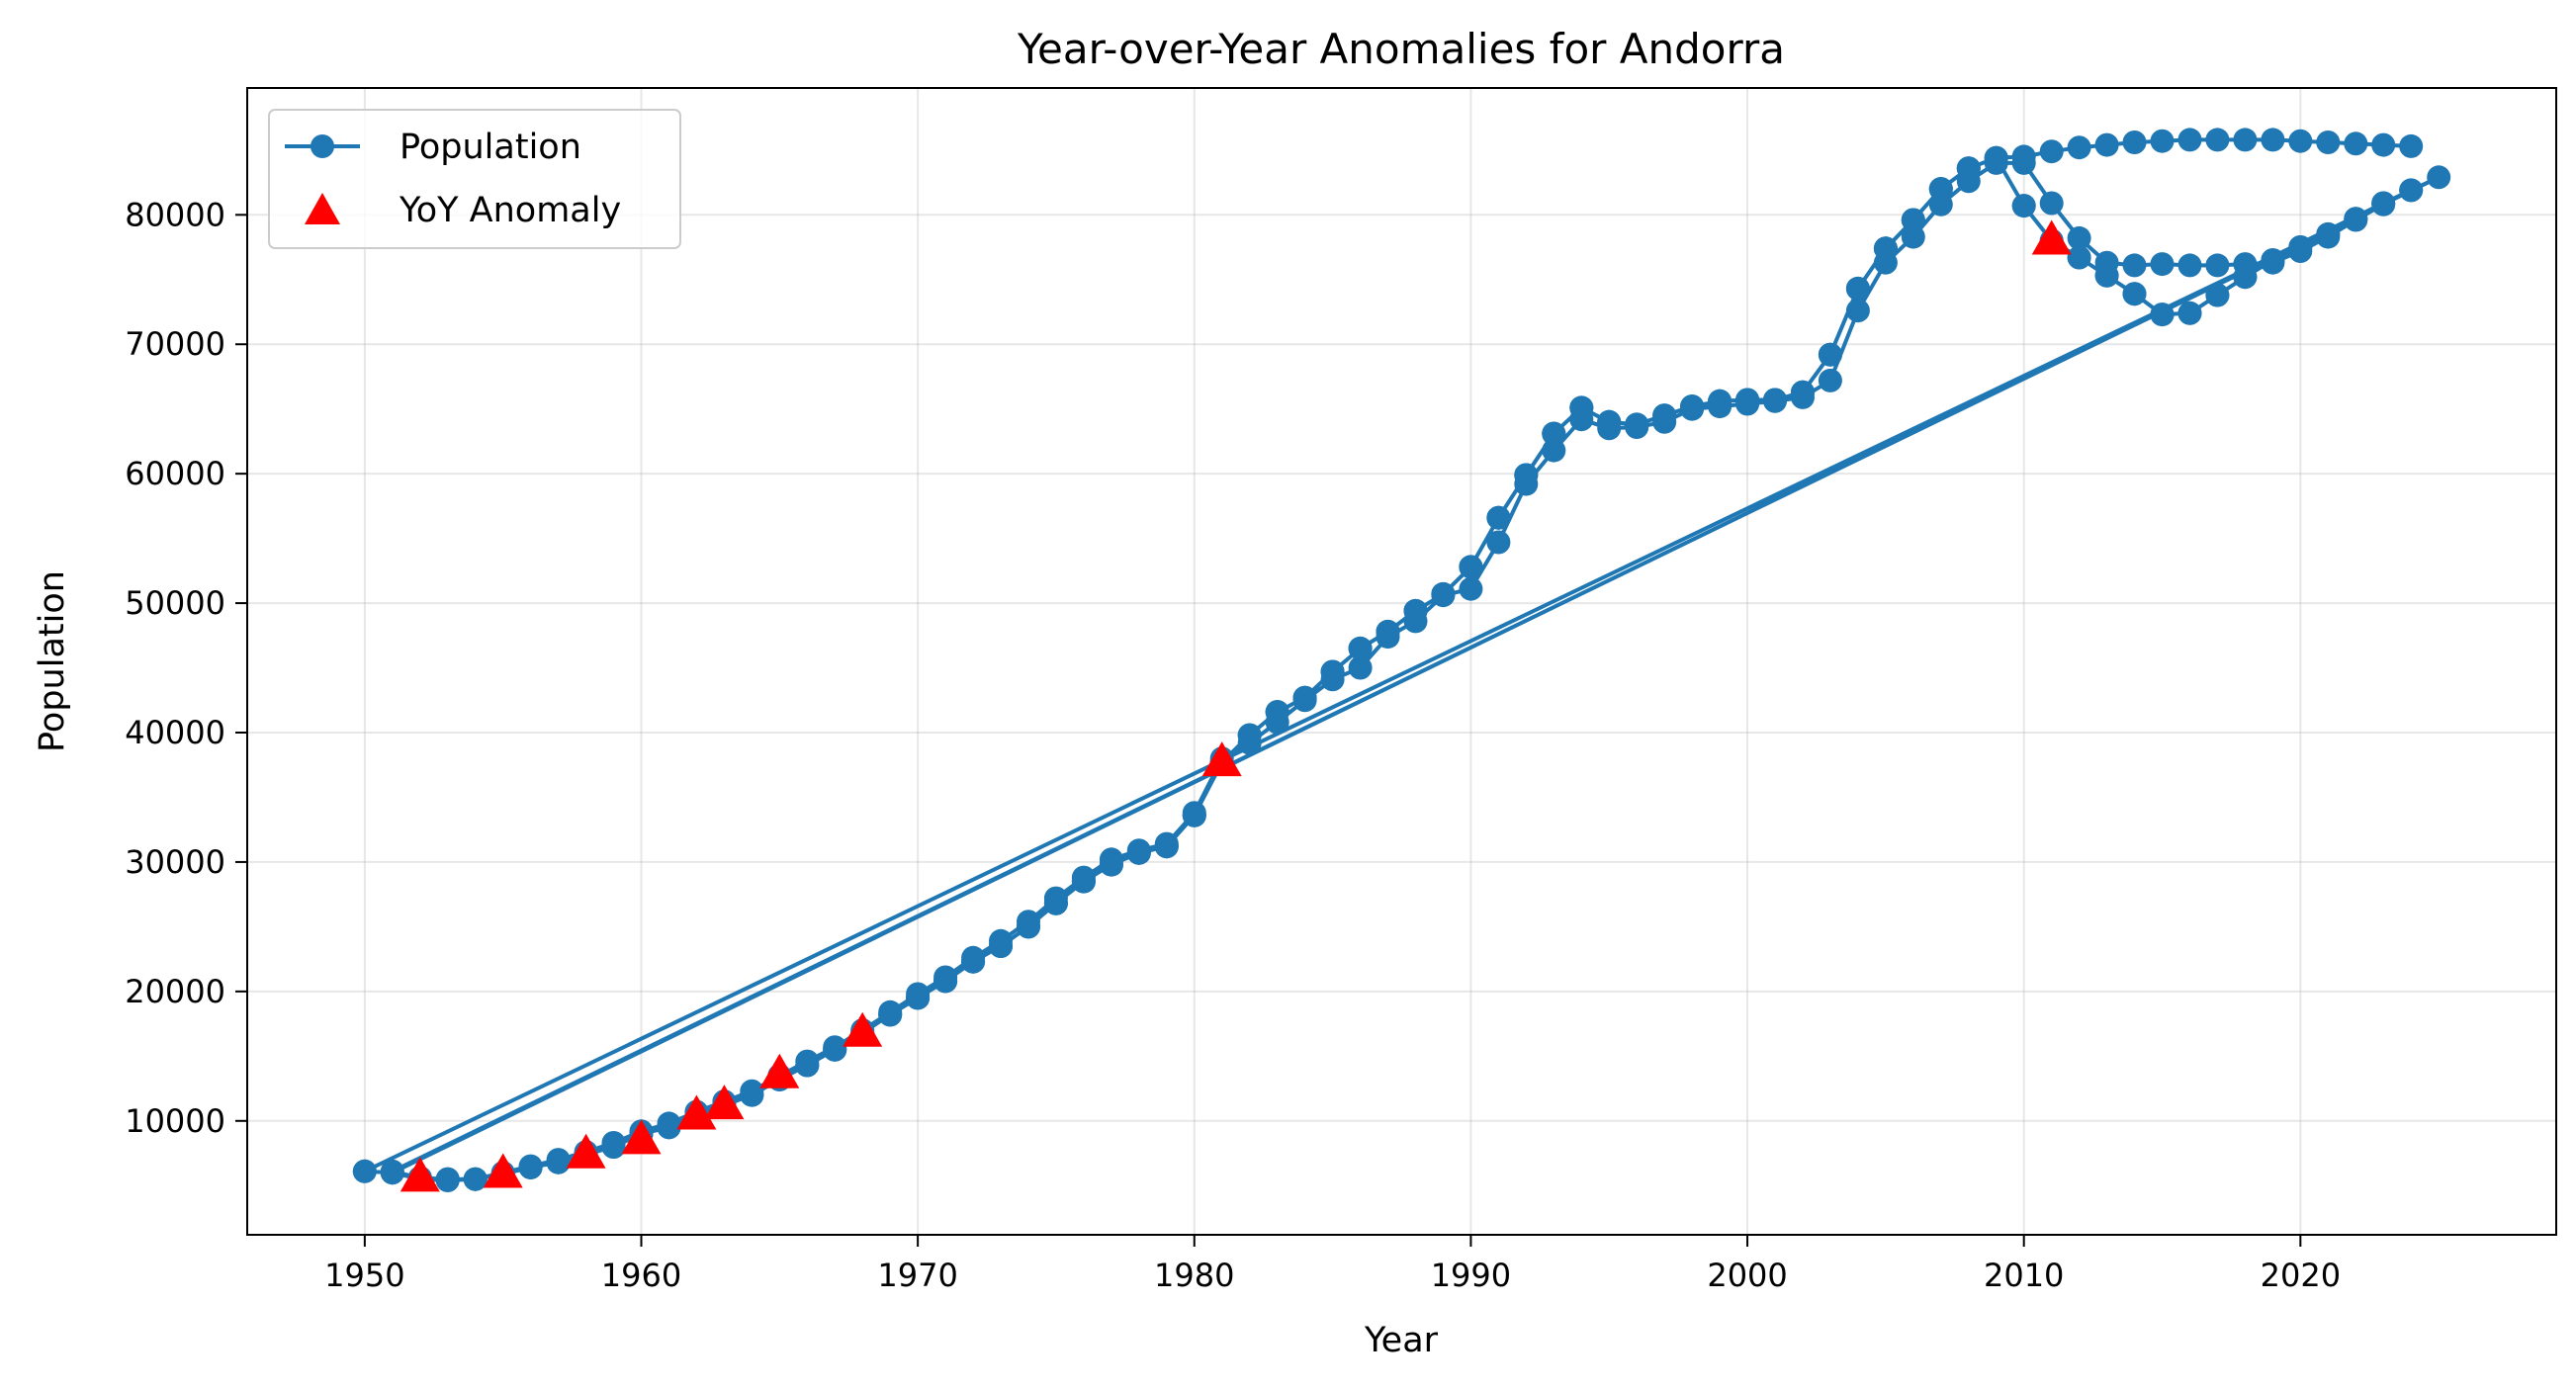  I want to click on legend-population-marker, so click(322, 146).